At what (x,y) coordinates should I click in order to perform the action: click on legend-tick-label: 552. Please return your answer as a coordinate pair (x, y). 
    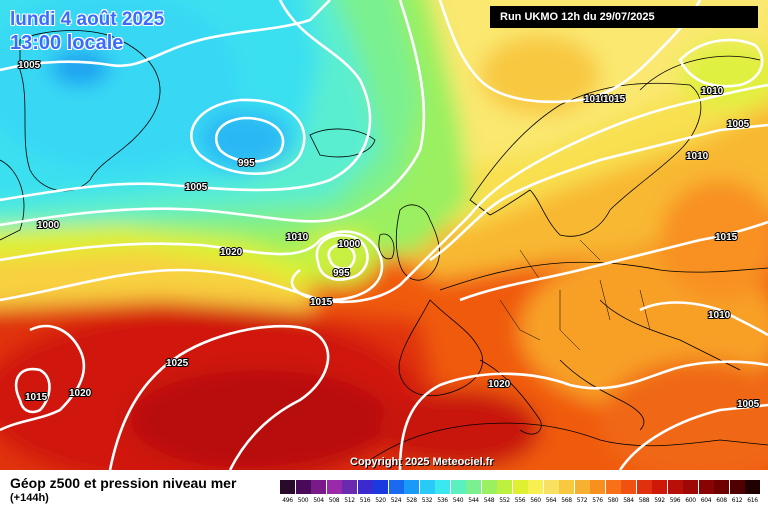
    Looking at the image, I should click on (504, 500).